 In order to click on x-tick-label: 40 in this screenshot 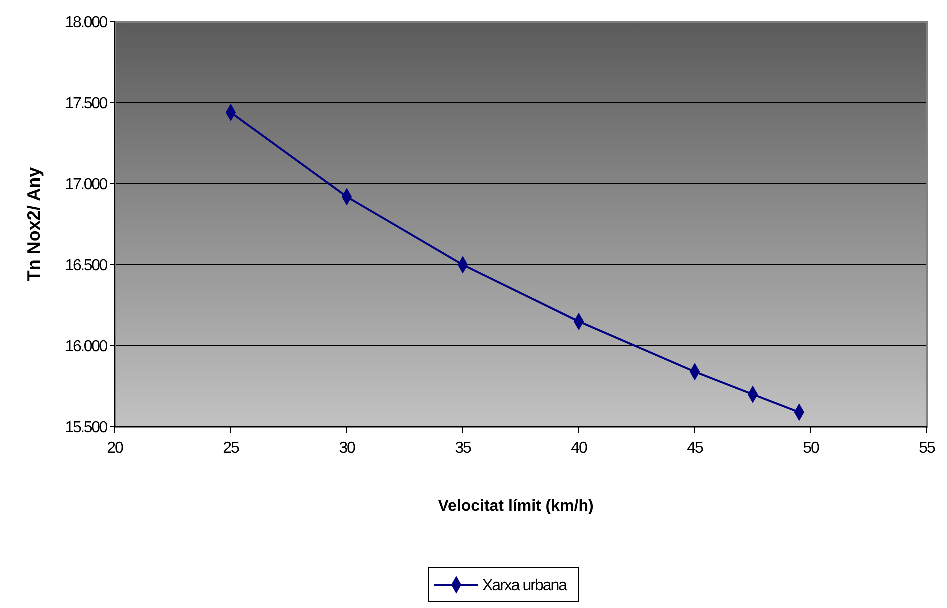, I will do `click(579, 448)`.